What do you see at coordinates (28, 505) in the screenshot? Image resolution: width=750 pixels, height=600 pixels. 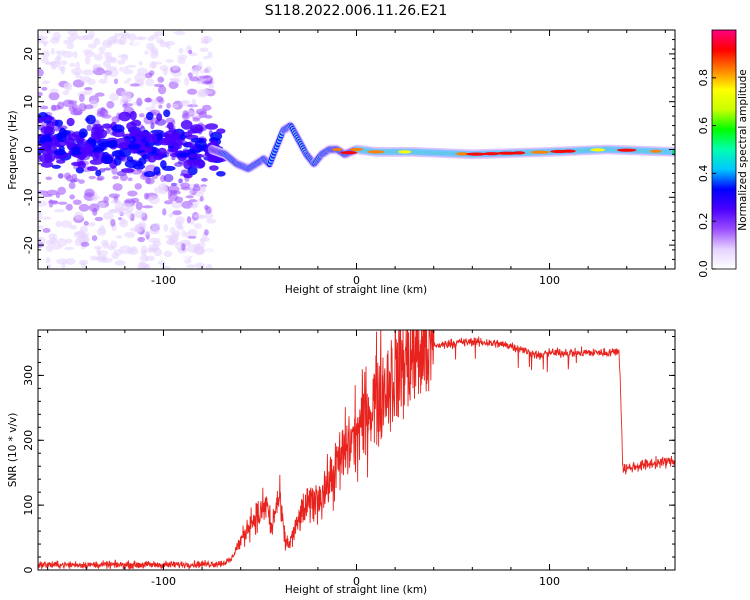 I see `snr-ytick-label: 100` at bounding box center [28, 505].